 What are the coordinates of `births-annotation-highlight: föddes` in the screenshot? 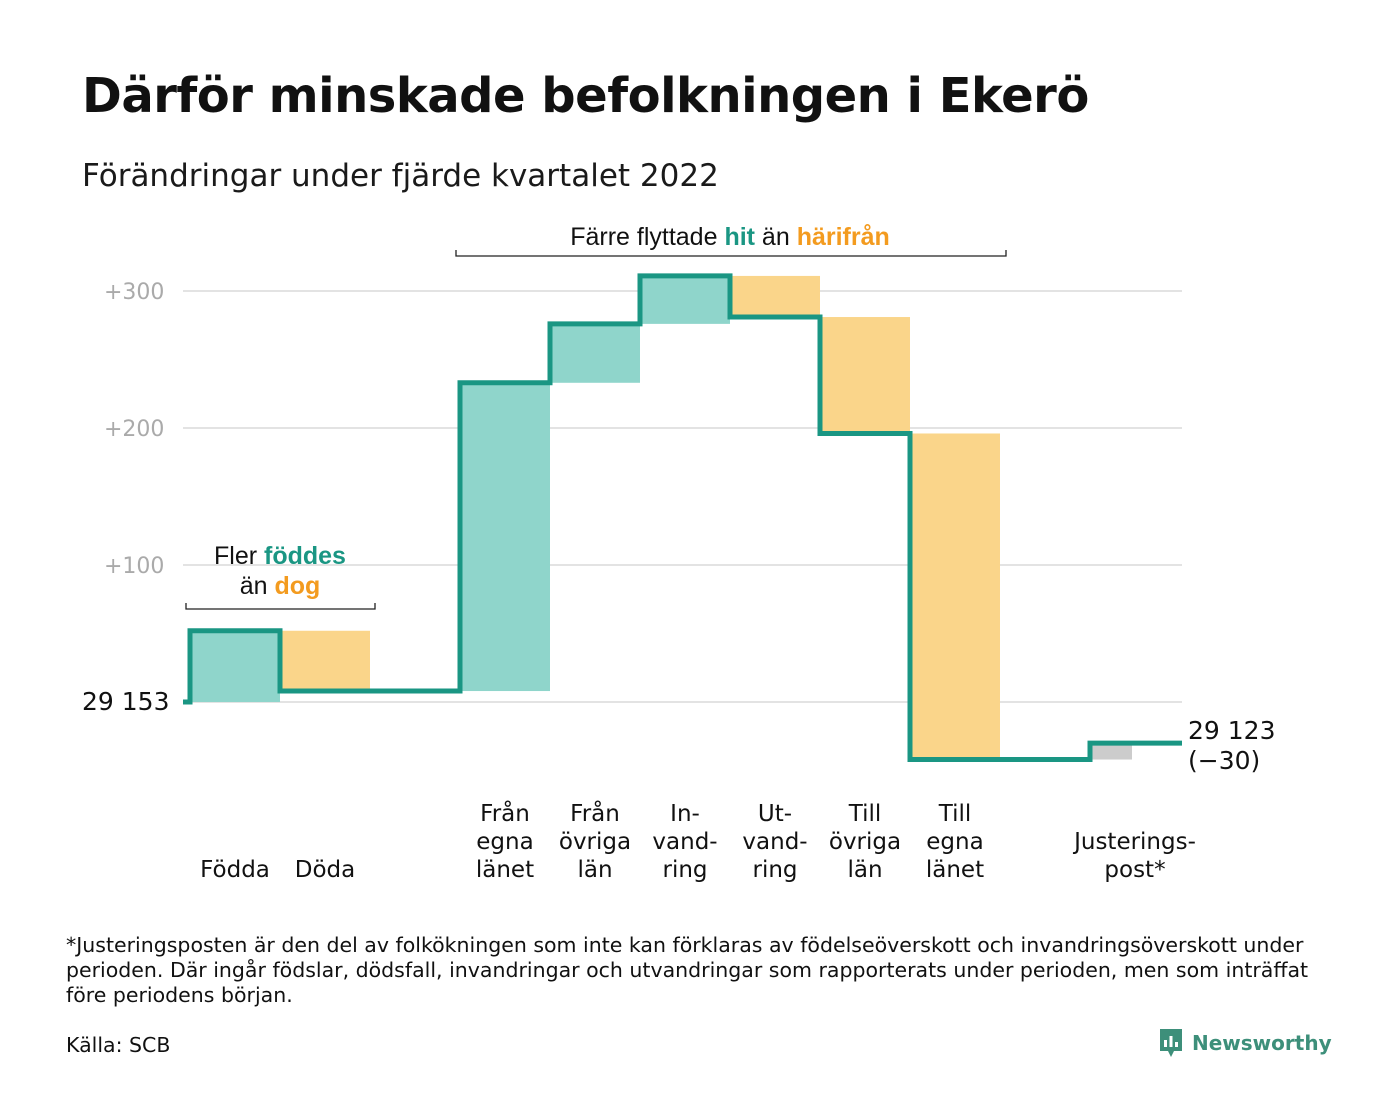 It's located at (305, 556).